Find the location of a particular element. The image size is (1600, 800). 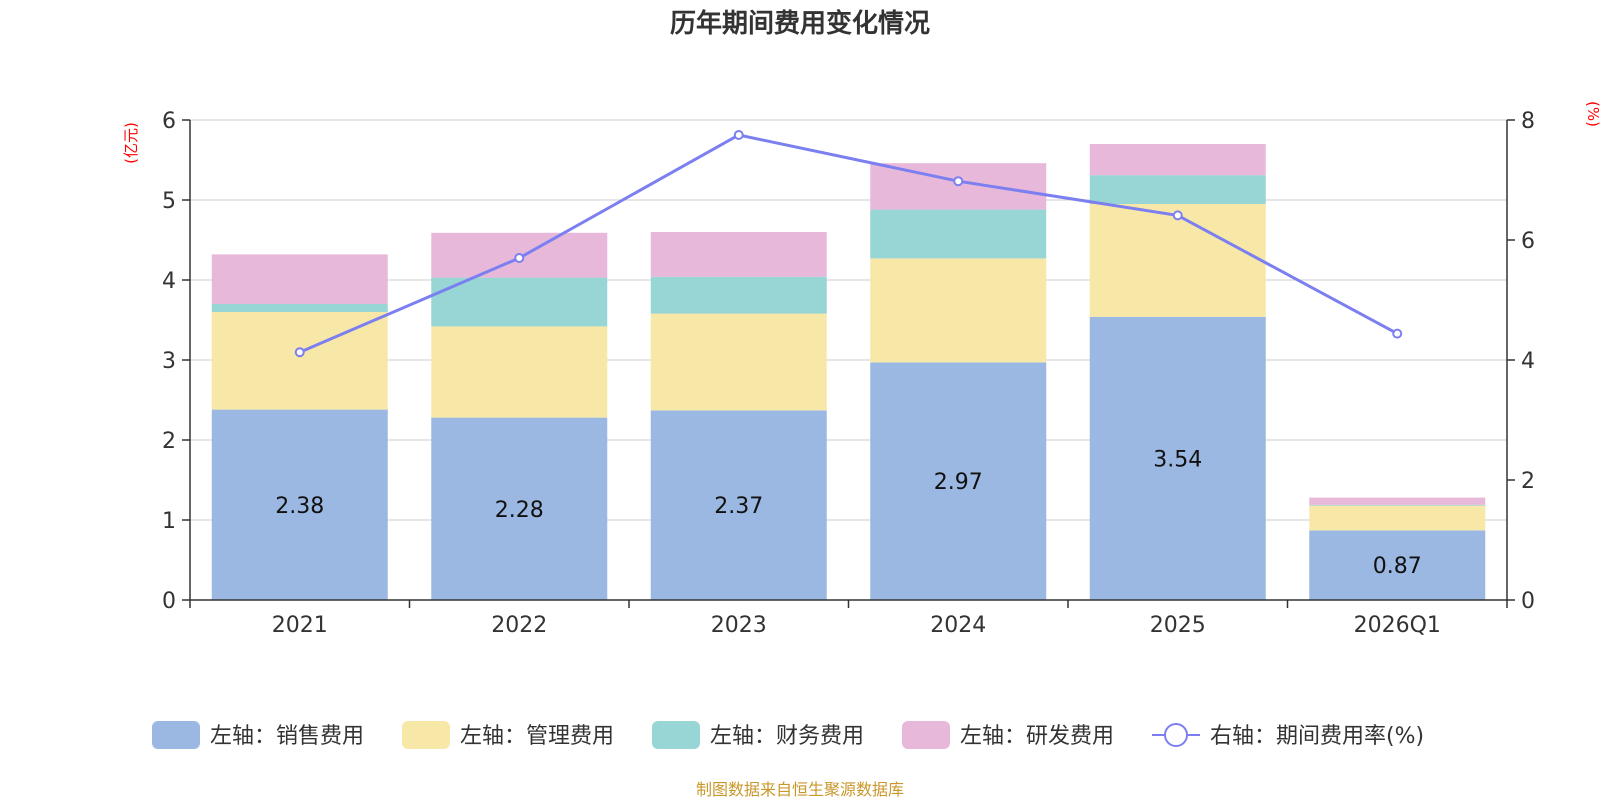

data-label-sales: 2.28 is located at coordinates (519, 510).